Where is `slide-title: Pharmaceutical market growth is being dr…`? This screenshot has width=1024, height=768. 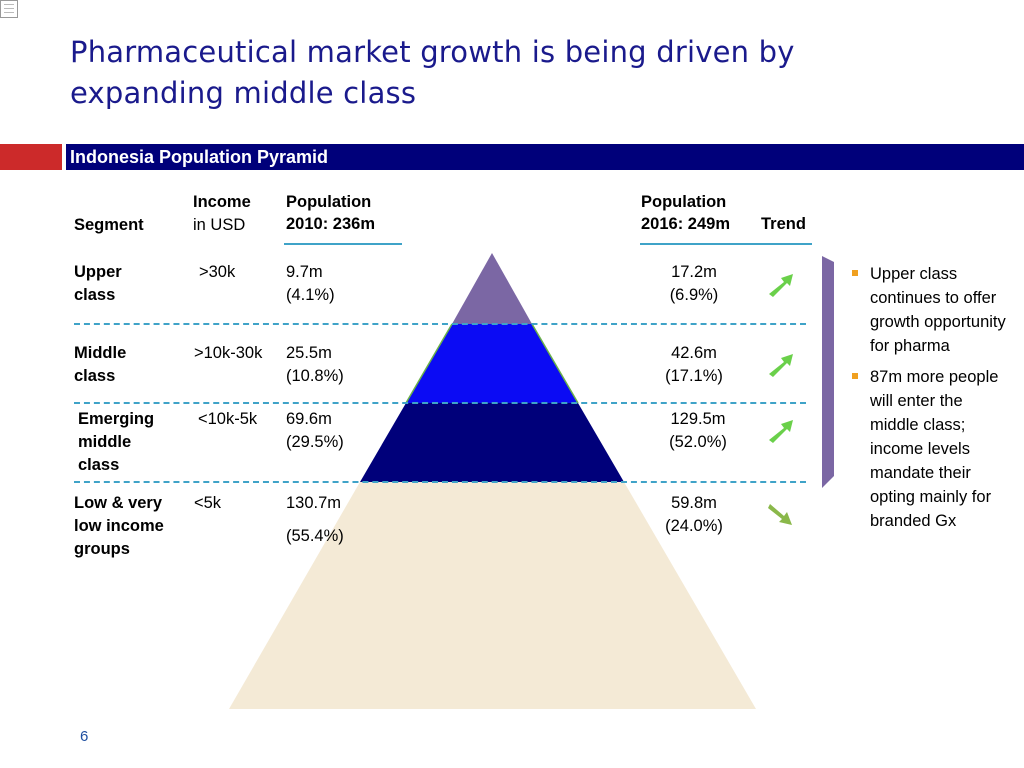 slide-title: Pharmaceutical market growth is being dr… is located at coordinates (520, 73).